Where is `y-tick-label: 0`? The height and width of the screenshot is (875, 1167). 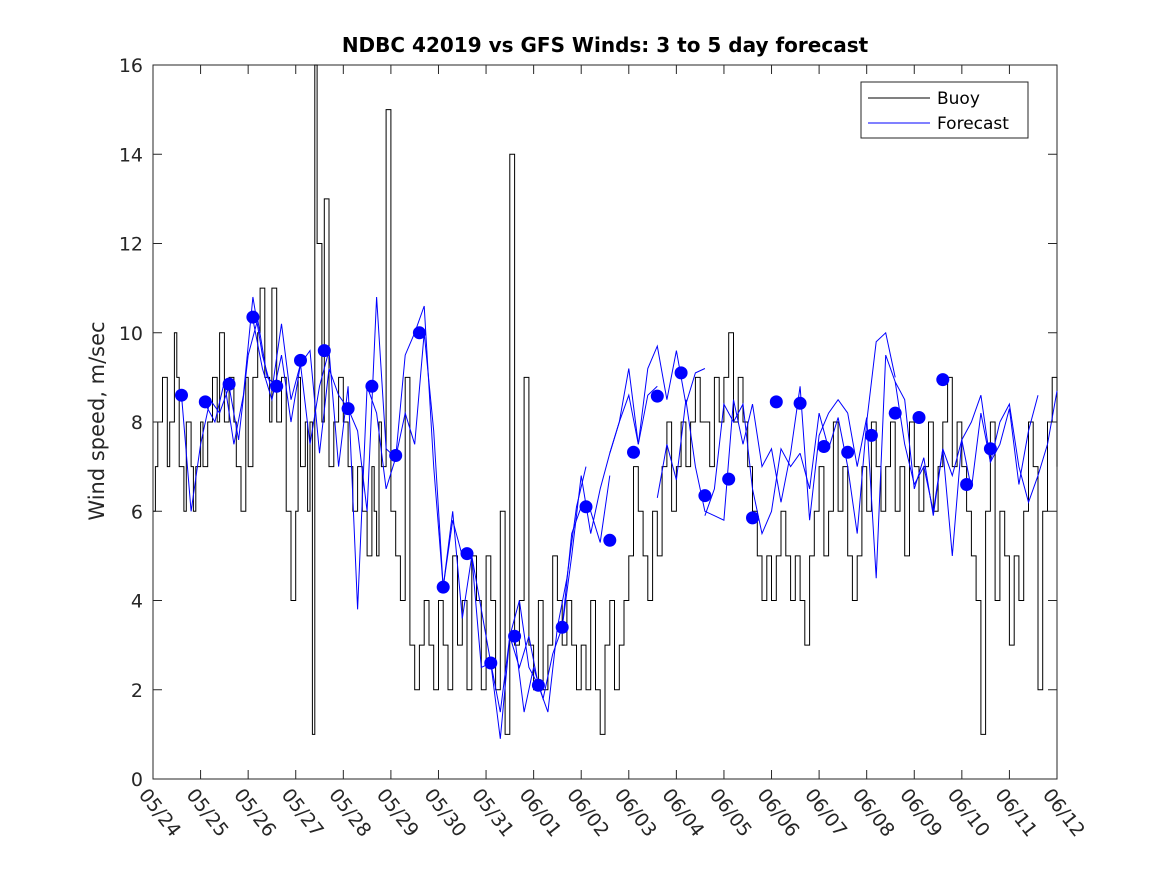
y-tick-label: 0 is located at coordinates (137, 780).